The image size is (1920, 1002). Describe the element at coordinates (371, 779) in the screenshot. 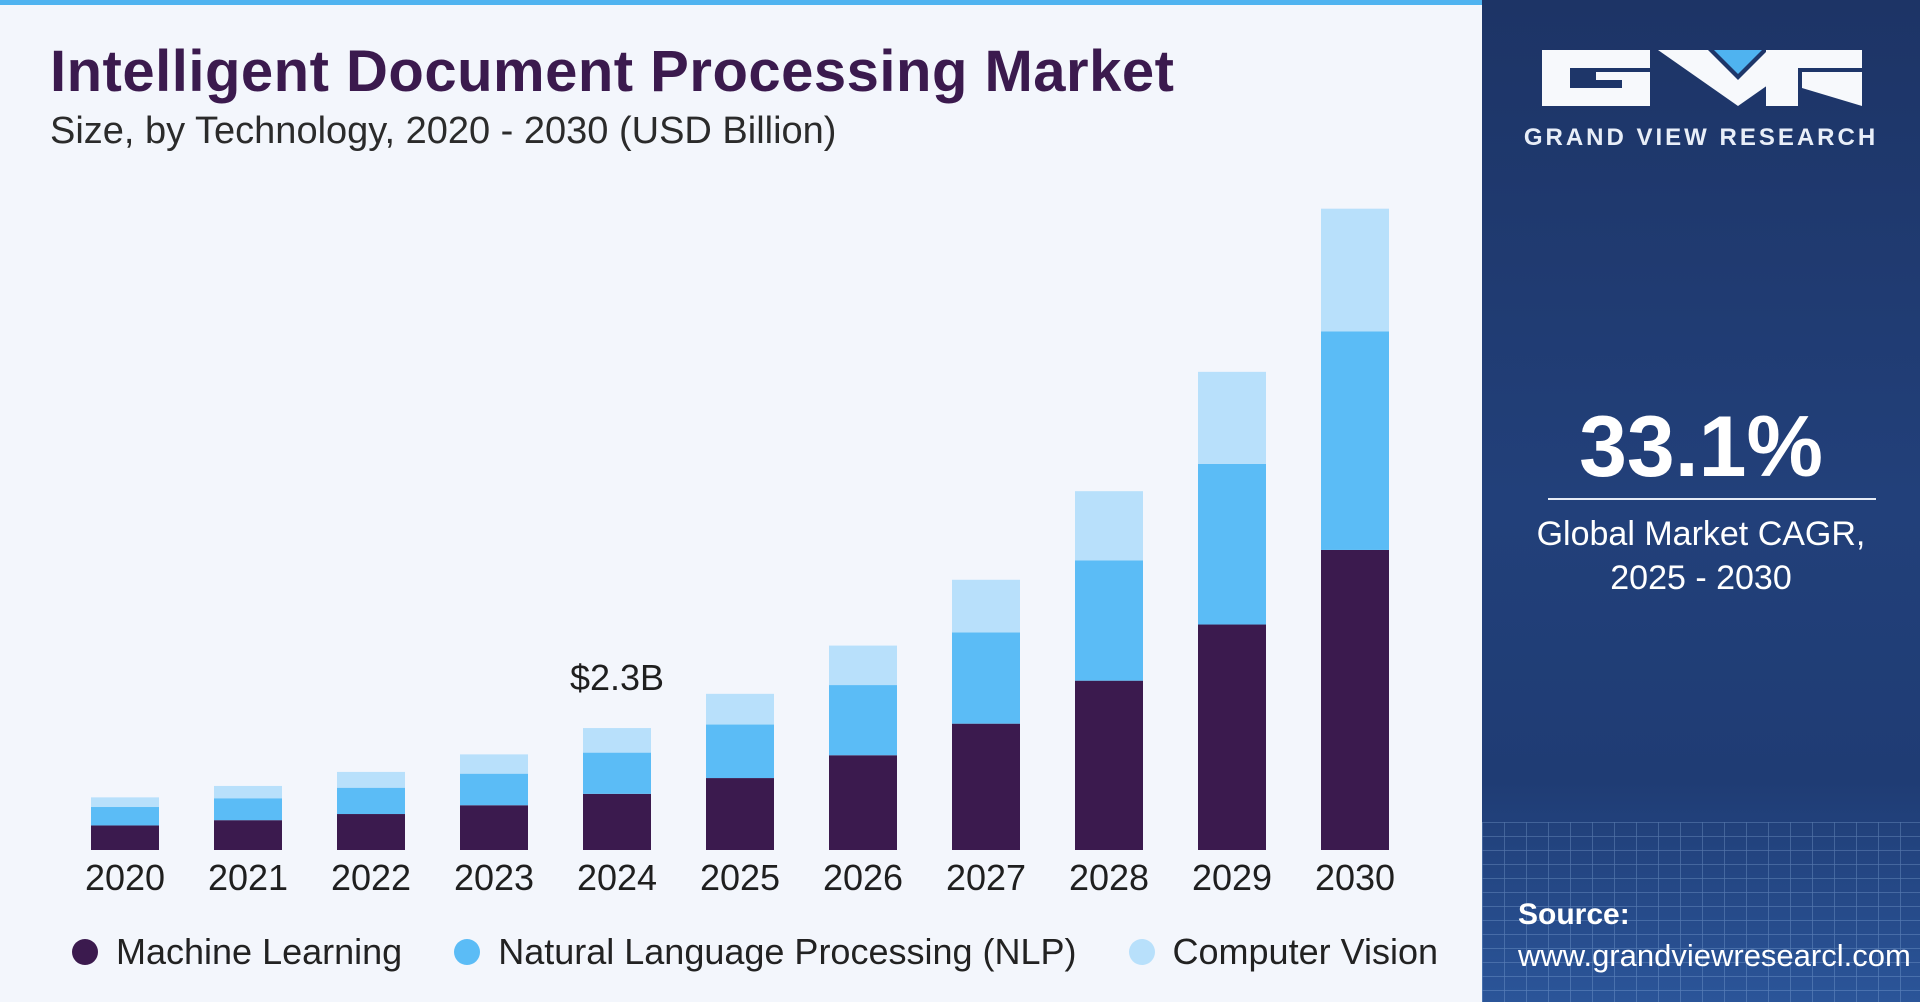

I see `bar-computer-vision-2022` at that location.